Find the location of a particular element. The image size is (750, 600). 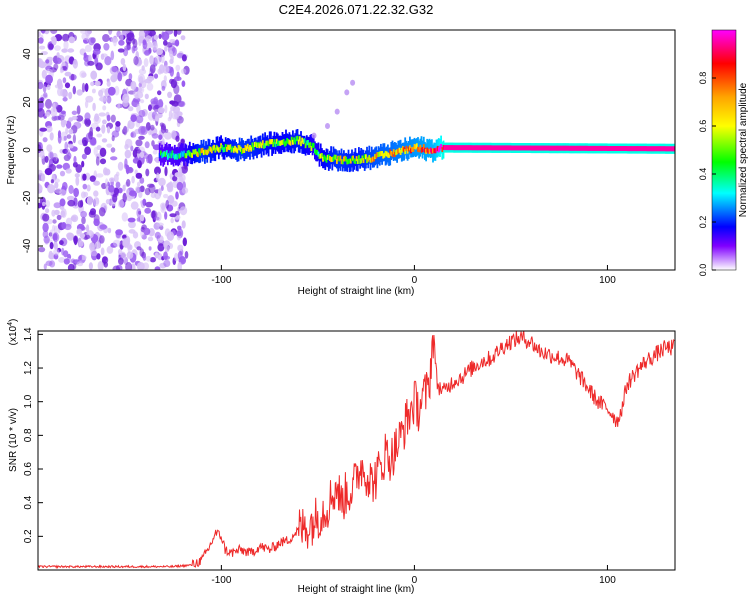

y-tick-label: 1.4 is located at coordinates (28, 334).